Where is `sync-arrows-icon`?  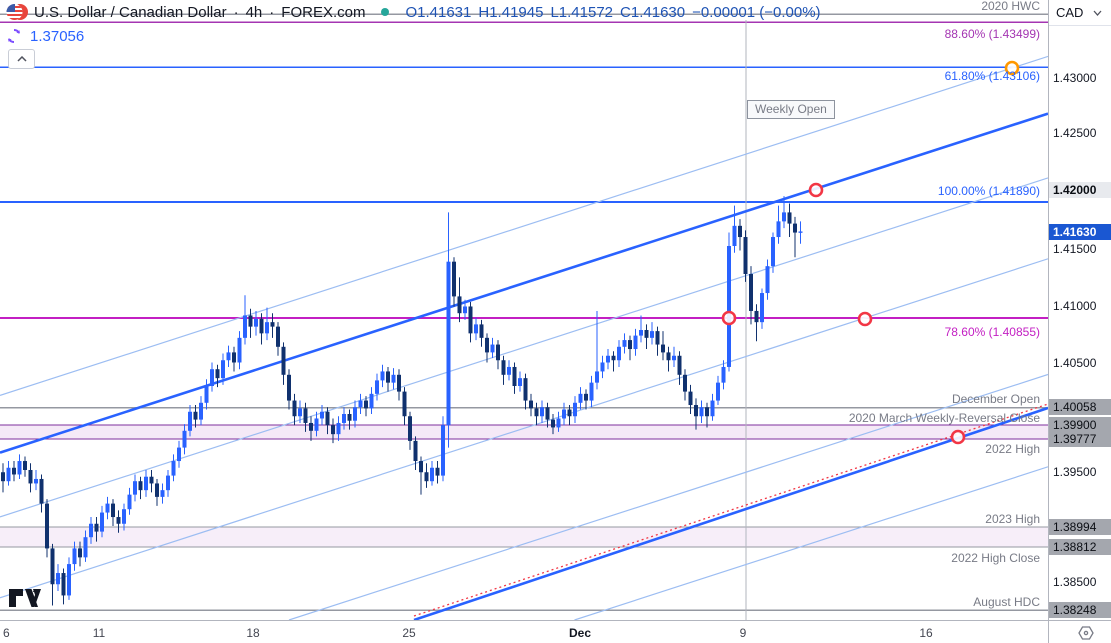
sync-arrows-icon is located at coordinates (14, 36).